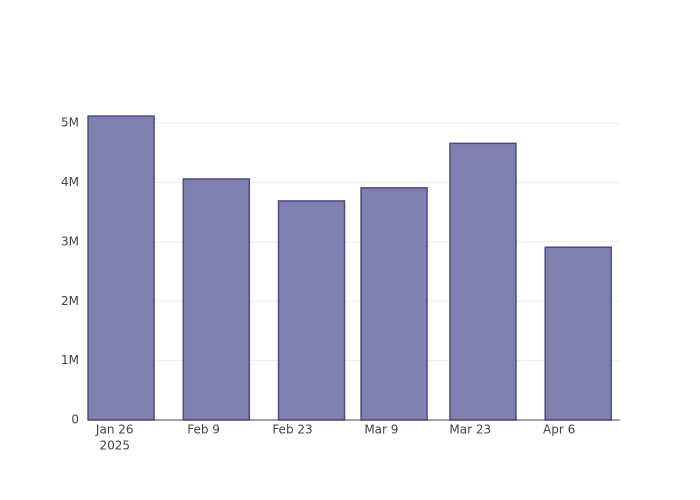 This screenshot has height=500, width=700. I want to click on y-tick-label: 2M, so click(70, 301).